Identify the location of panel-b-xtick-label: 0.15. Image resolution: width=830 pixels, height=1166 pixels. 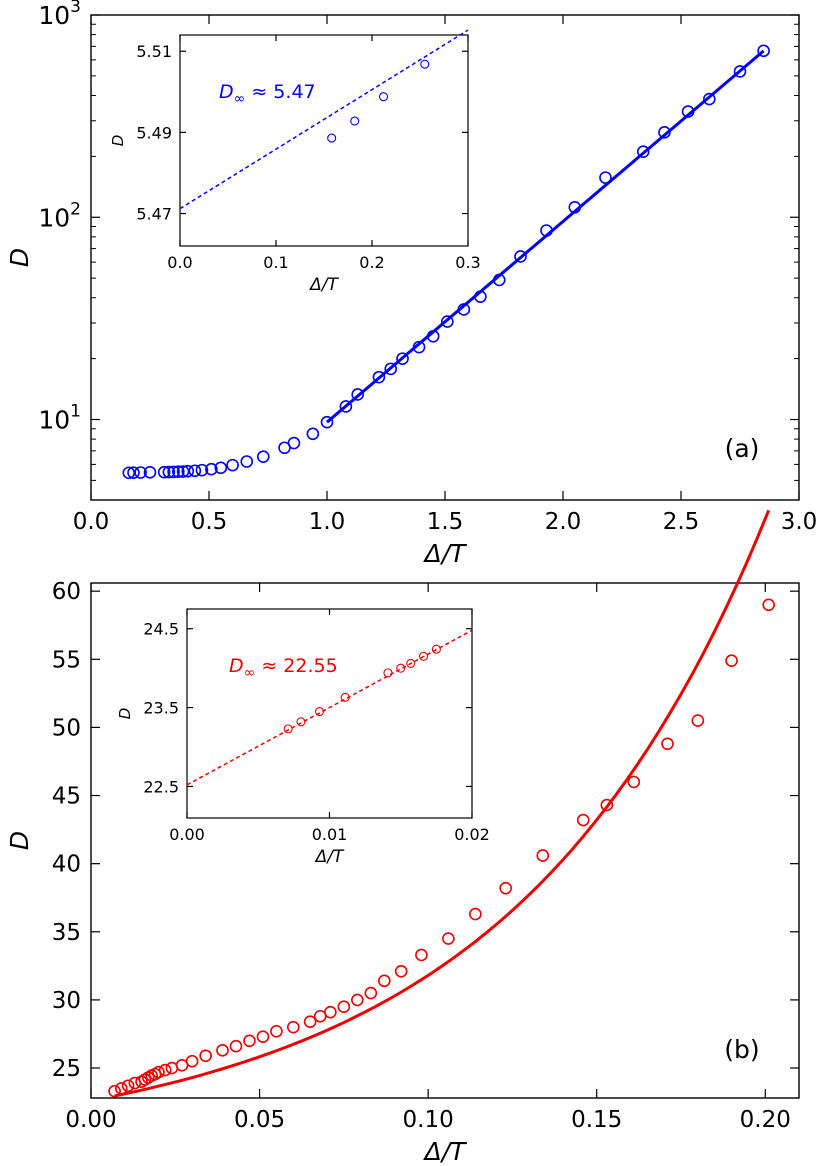
(596, 1120).